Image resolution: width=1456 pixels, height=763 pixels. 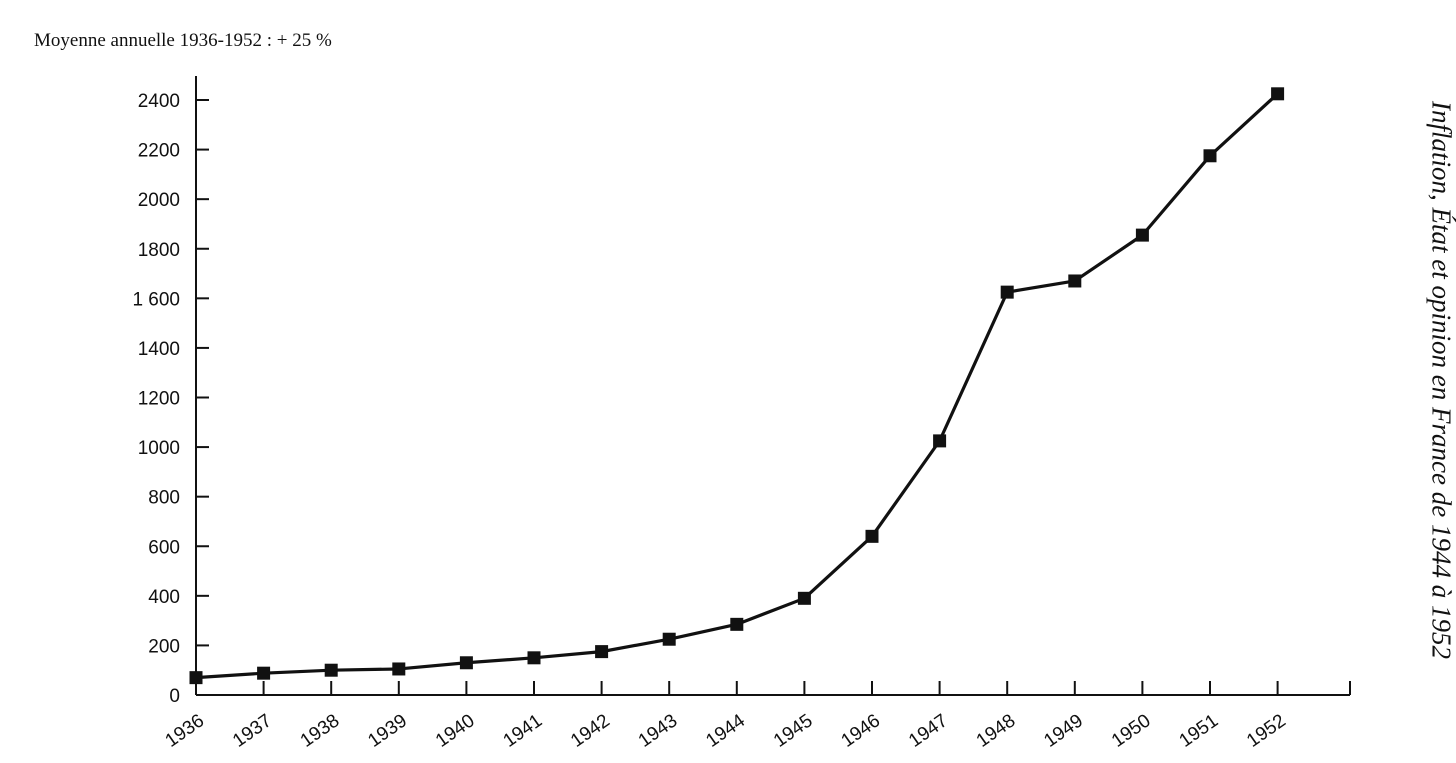 What do you see at coordinates (159, 101) in the screenshot?
I see `y-tick-label: 2400` at bounding box center [159, 101].